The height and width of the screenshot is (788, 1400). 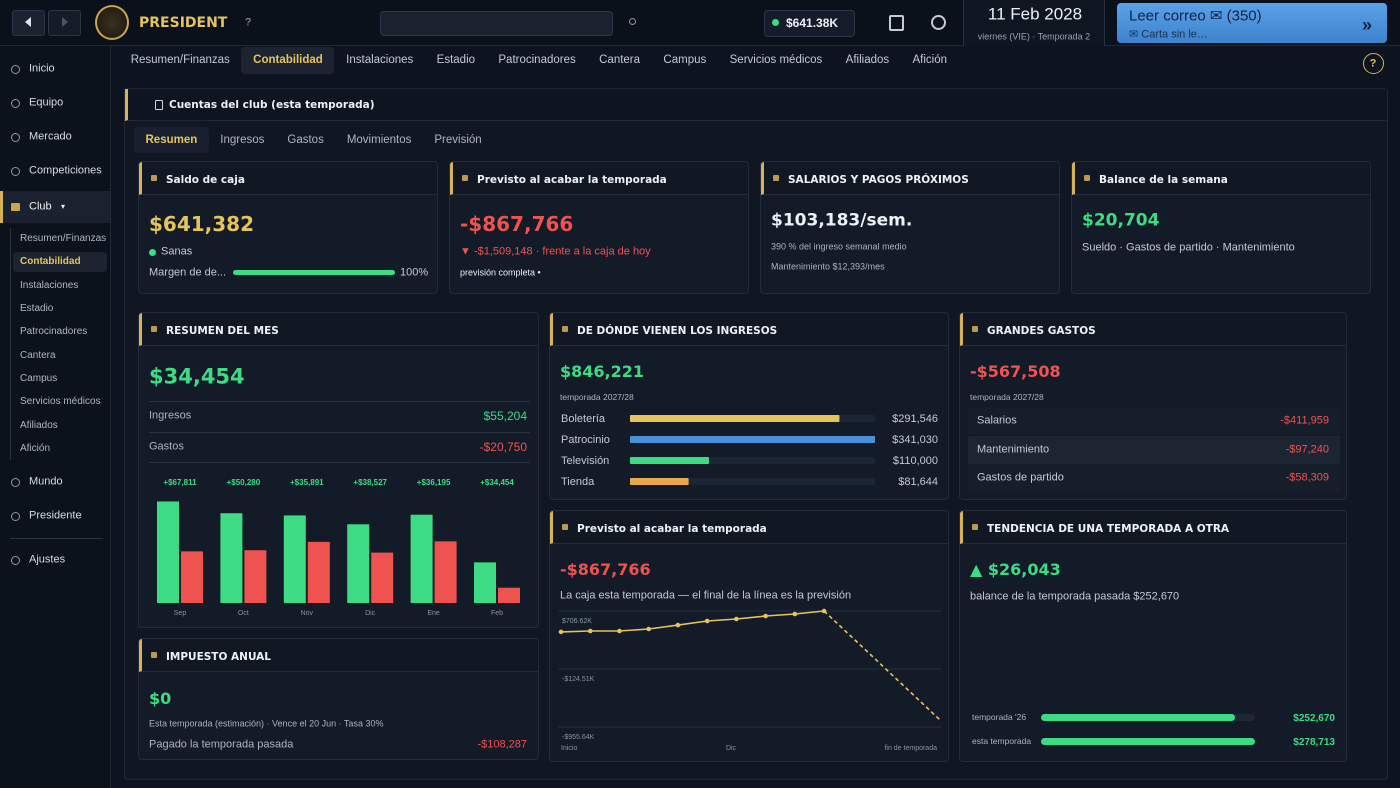 I want to click on tab: Patrocinadores, so click(x=537, y=60).